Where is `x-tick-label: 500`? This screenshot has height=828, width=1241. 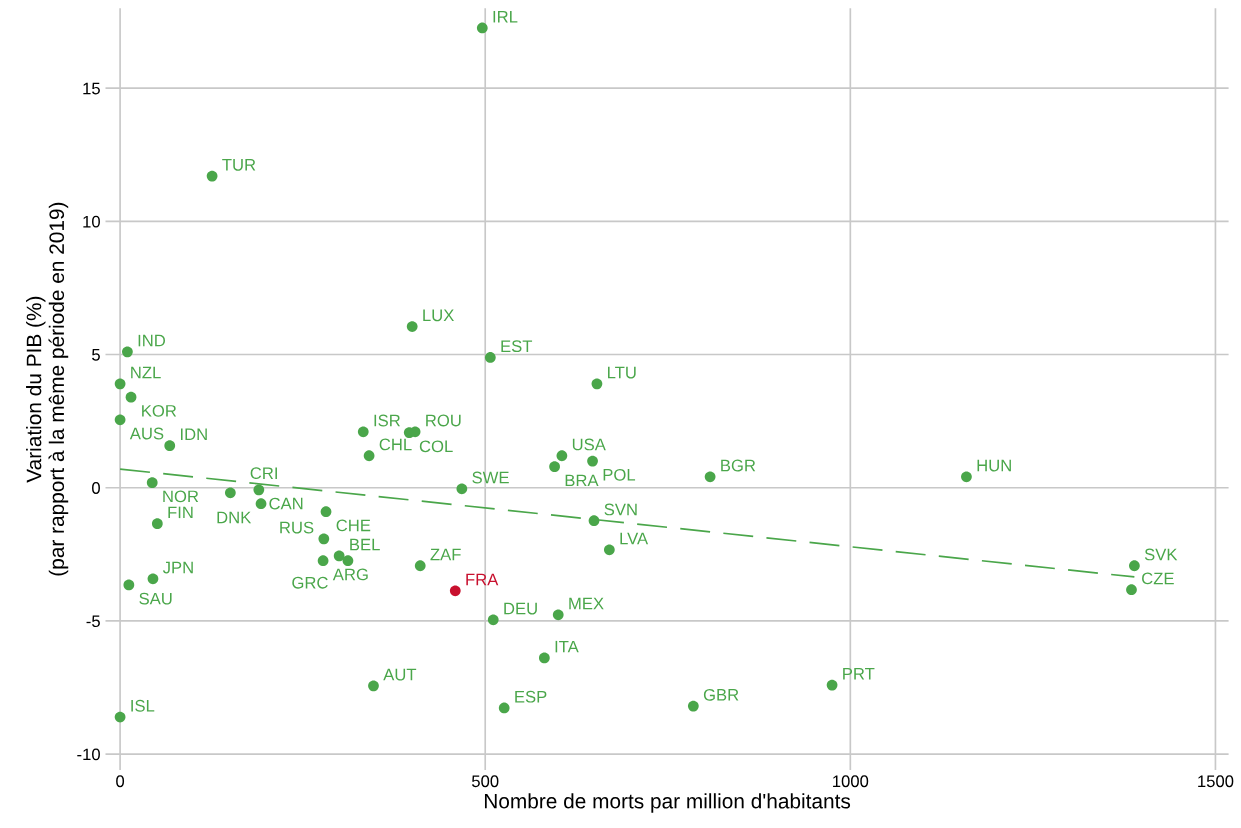
x-tick-label: 500 is located at coordinates (485, 781).